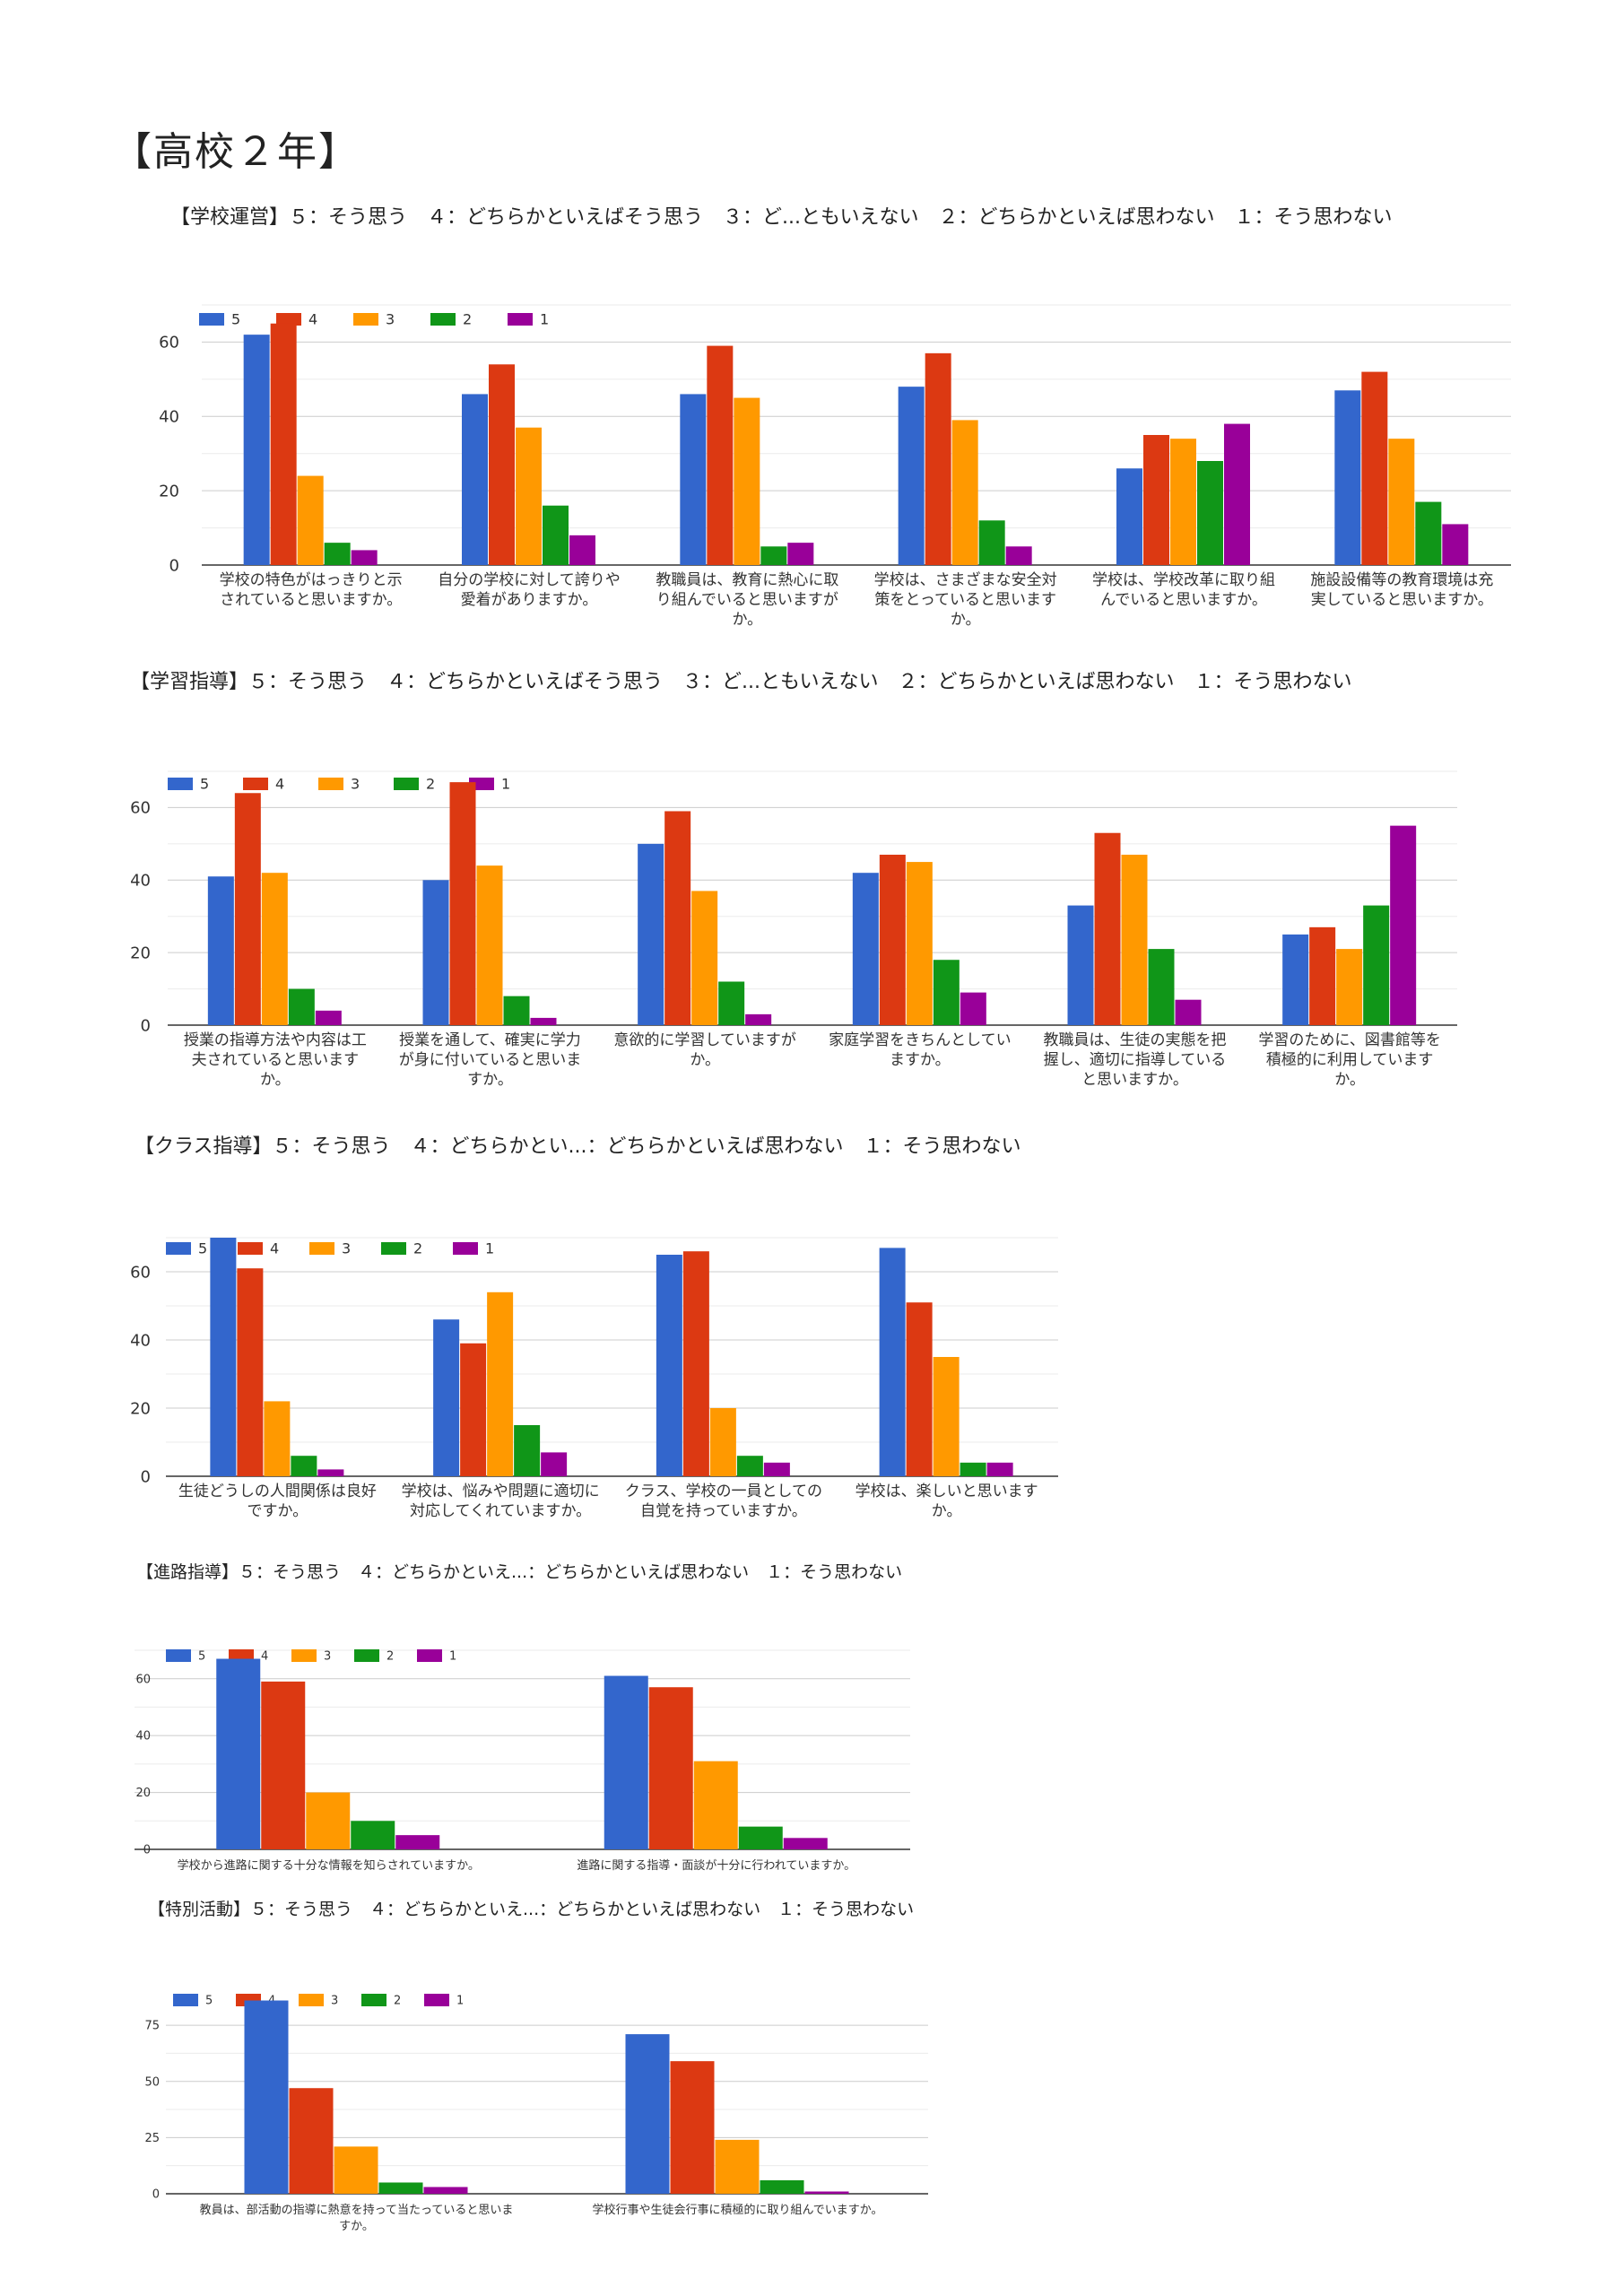 This screenshot has height=2296, width=1624. Describe the element at coordinates (723, 1511) in the screenshot. I see `category-label: 自覚を持っていますか。` at that location.